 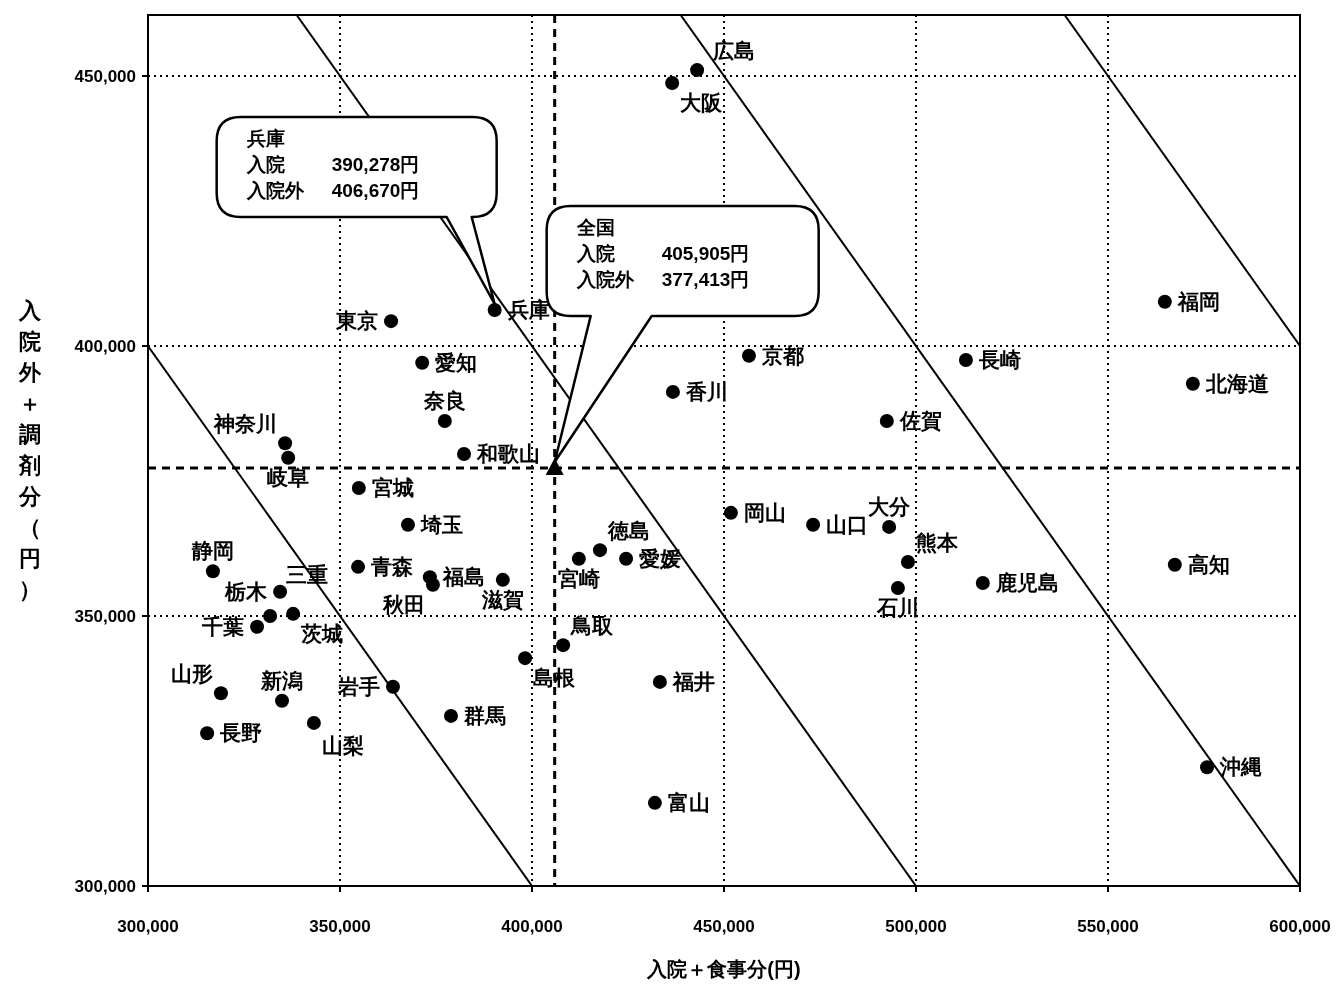 What do you see at coordinates (555, 678) in the screenshot?
I see `data-label: 島根` at bounding box center [555, 678].